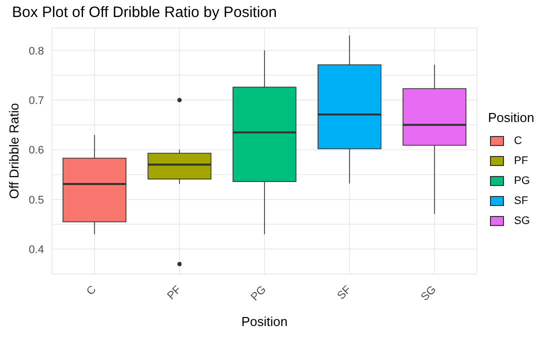 The height and width of the screenshot is (338, 554). I want to click on x-tick-label: SG, so click(428, 294).